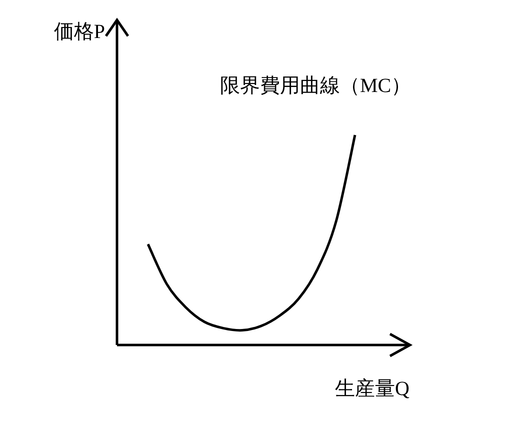 The width and height of the screenshot is (506, 426). What do you see at coordinates (79, 32) in the screenshot?
I see `ylabel: 価格P` at bounding box center [79, 32].